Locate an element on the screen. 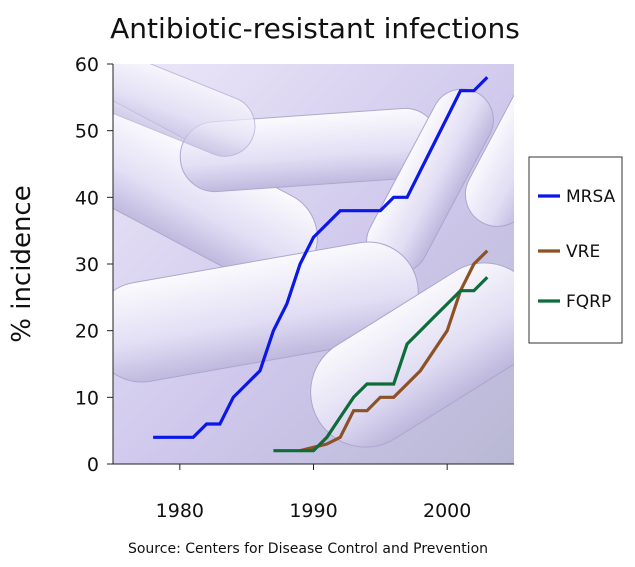 The image size is (635, 567). x-tick-label: 1990 is located at coordinates (313, 511).